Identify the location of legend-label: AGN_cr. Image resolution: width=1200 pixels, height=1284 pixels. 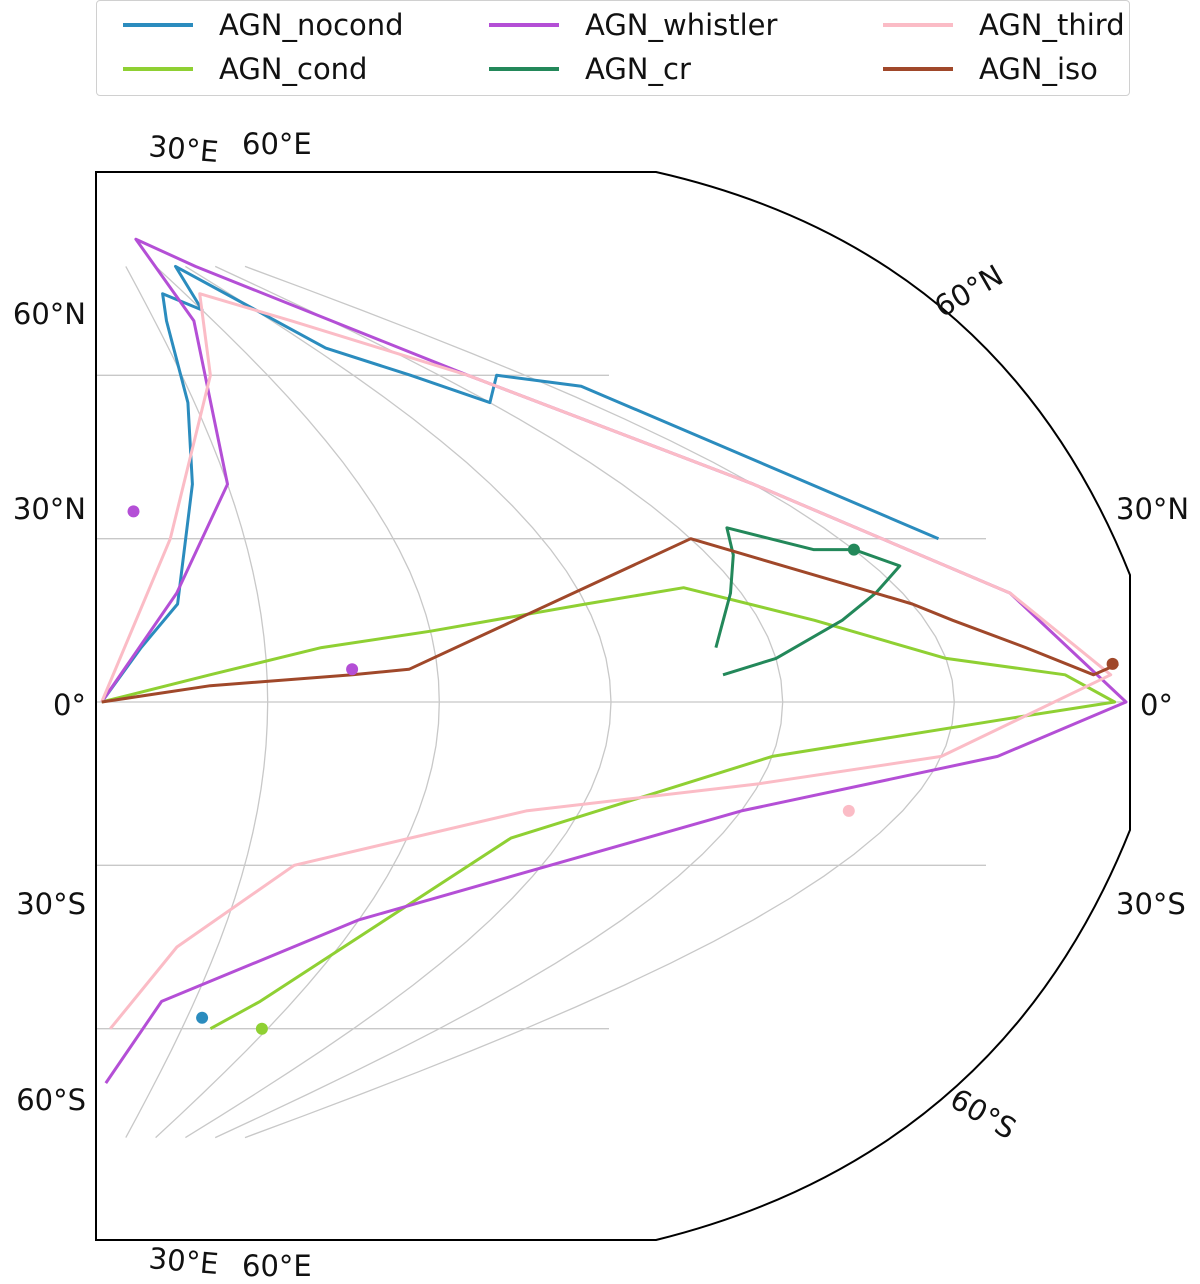
(638, 69).